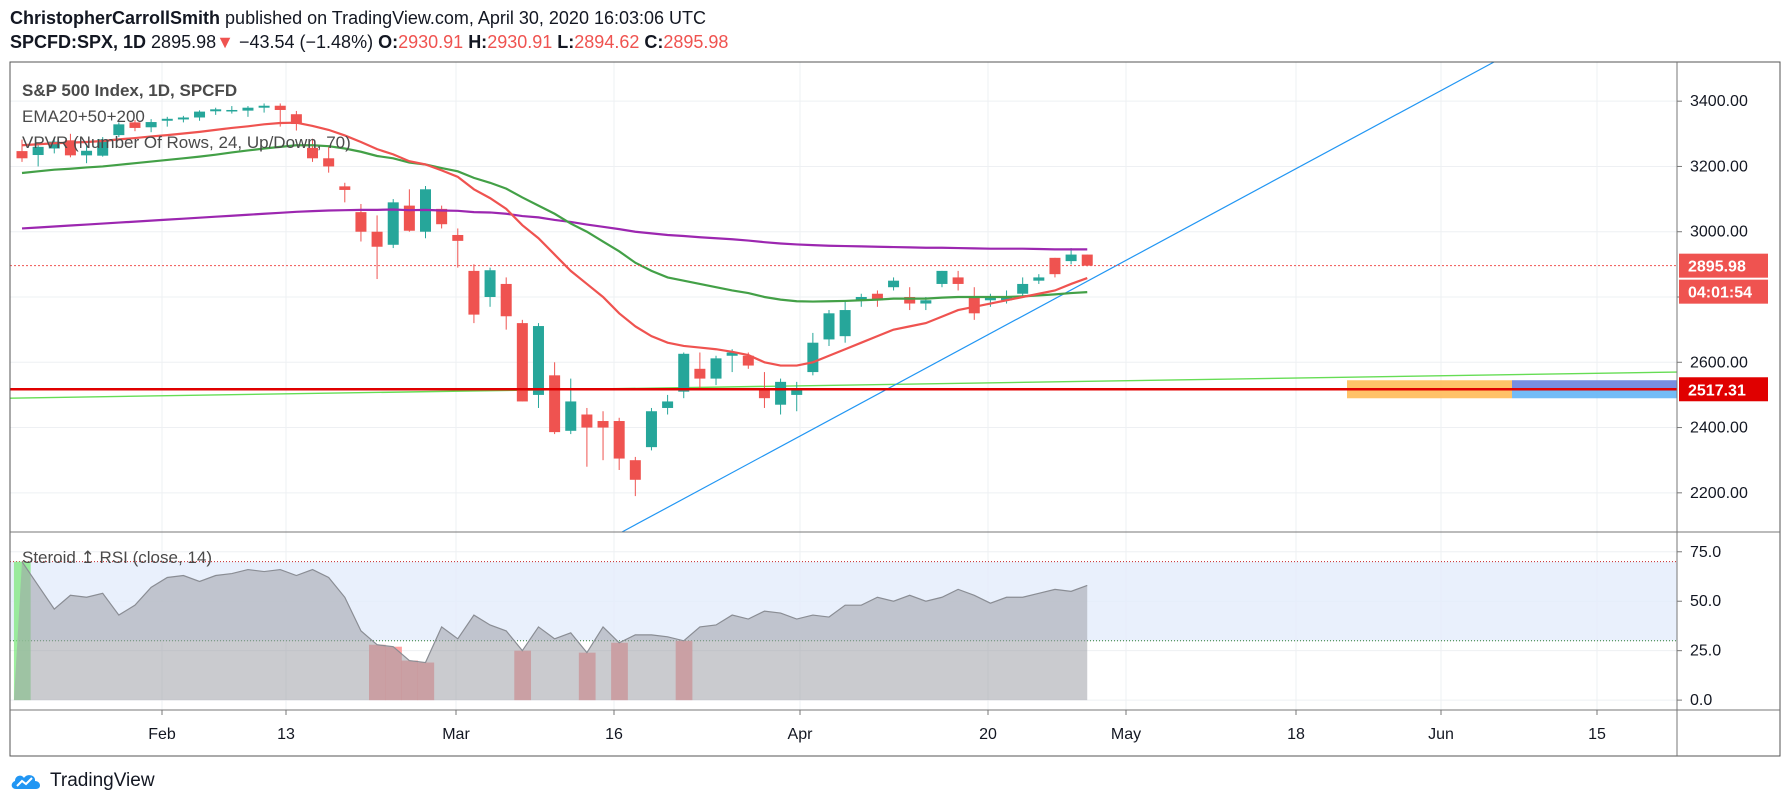 This screenshot has width=1783, height=808. I want to click on rsi-legend: Steroid ↥ RSI (close, 14), so click(117, 557).